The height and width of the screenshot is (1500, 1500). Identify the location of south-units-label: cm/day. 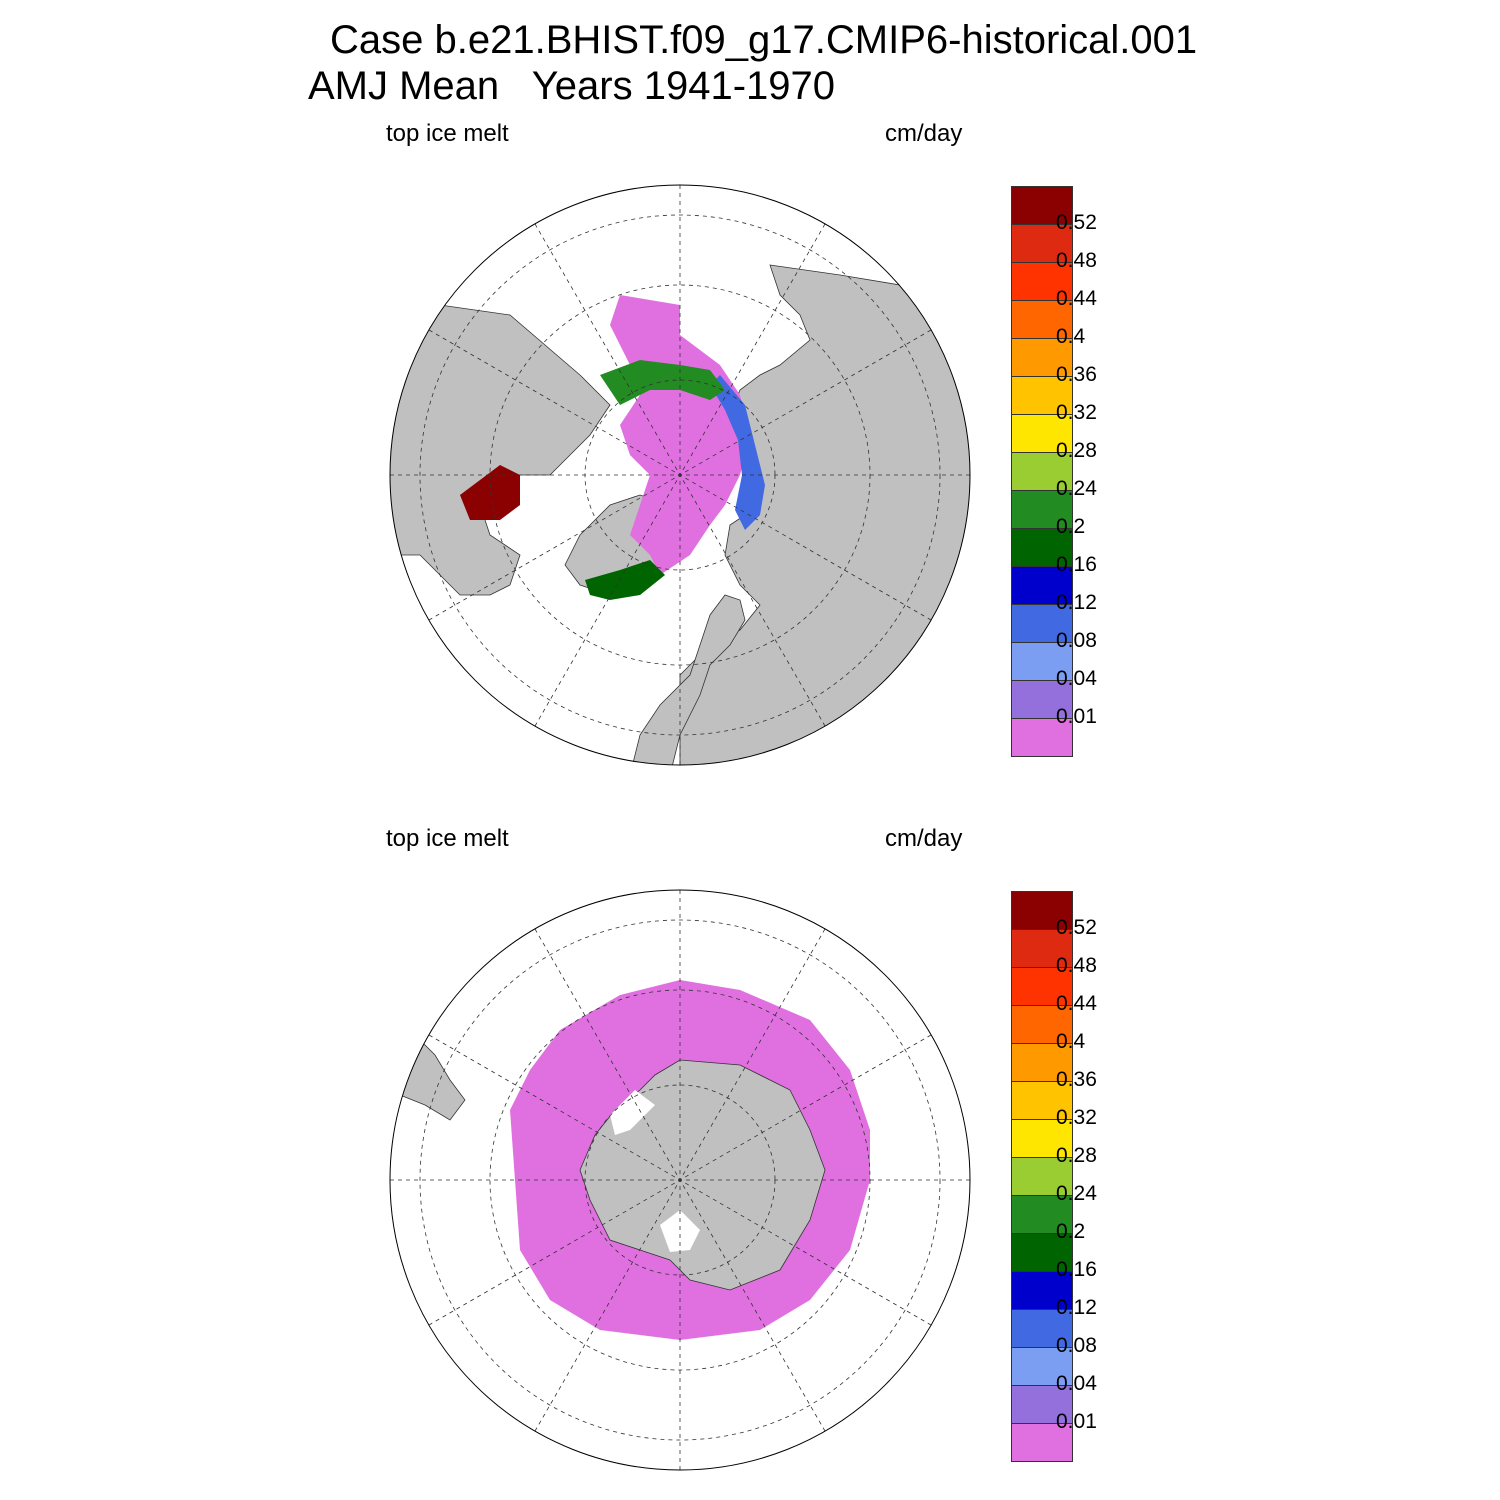
(924, 838).